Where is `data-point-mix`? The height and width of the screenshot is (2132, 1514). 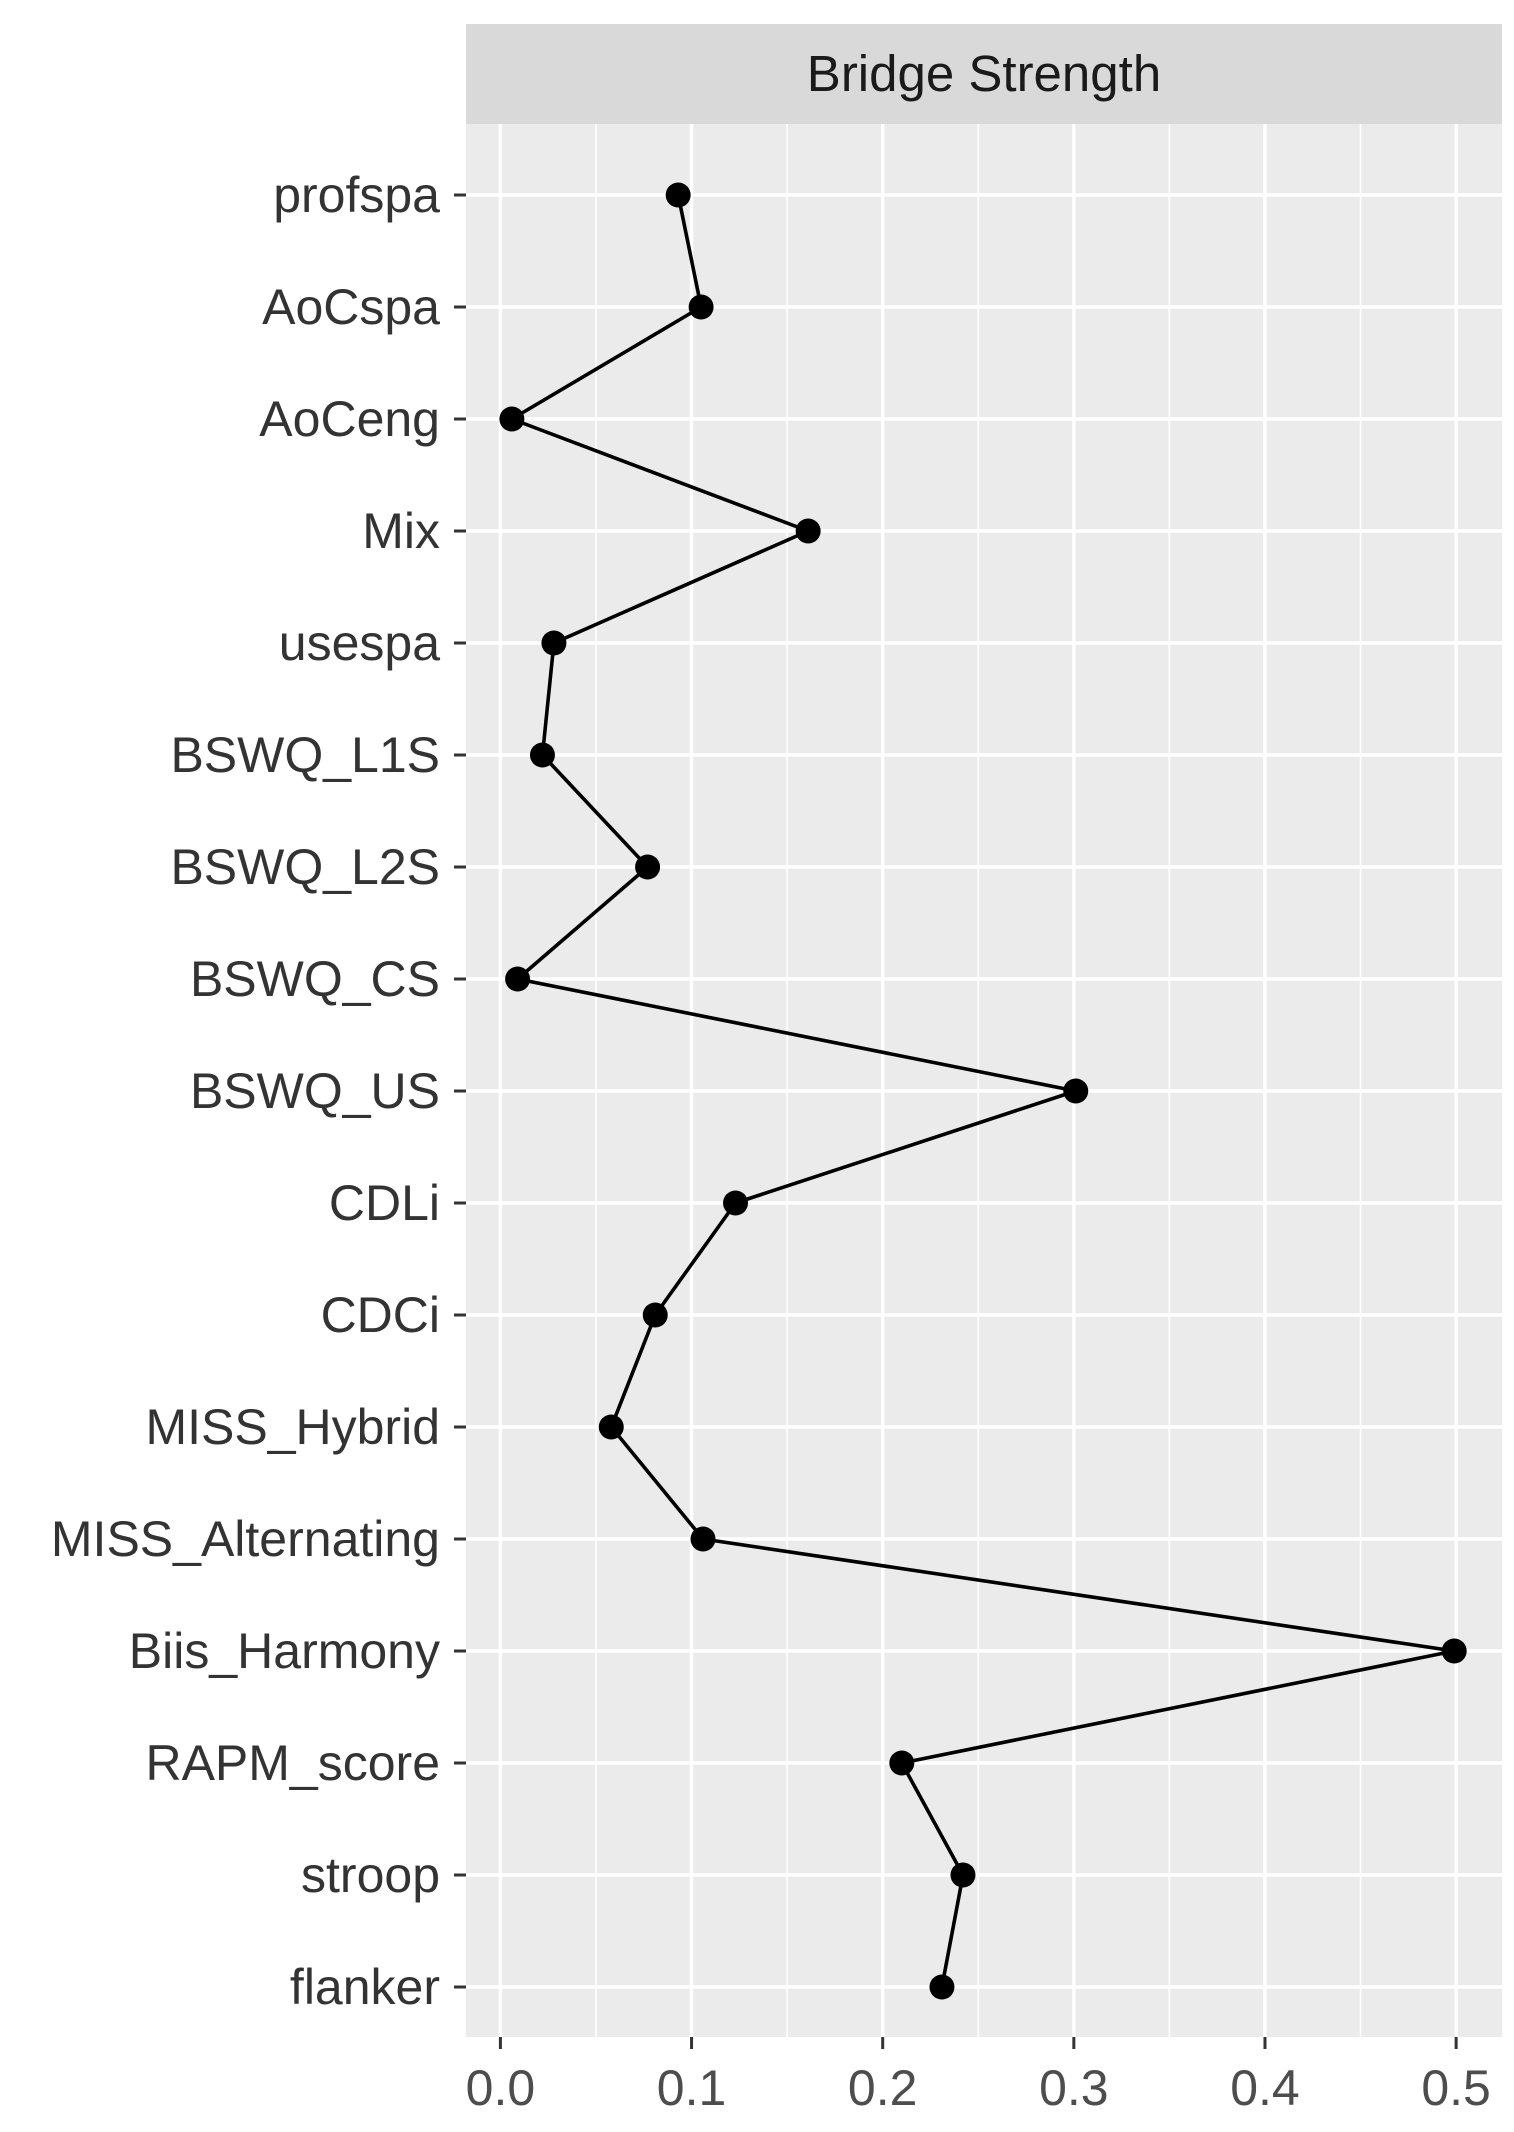
data-point-mix is located at coordinates (808, 531).